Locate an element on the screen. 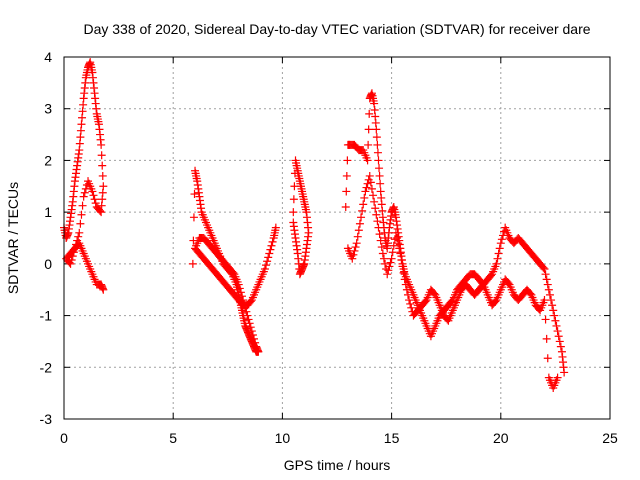  y-tick-label: -1 is located at coordinates (46, 316).